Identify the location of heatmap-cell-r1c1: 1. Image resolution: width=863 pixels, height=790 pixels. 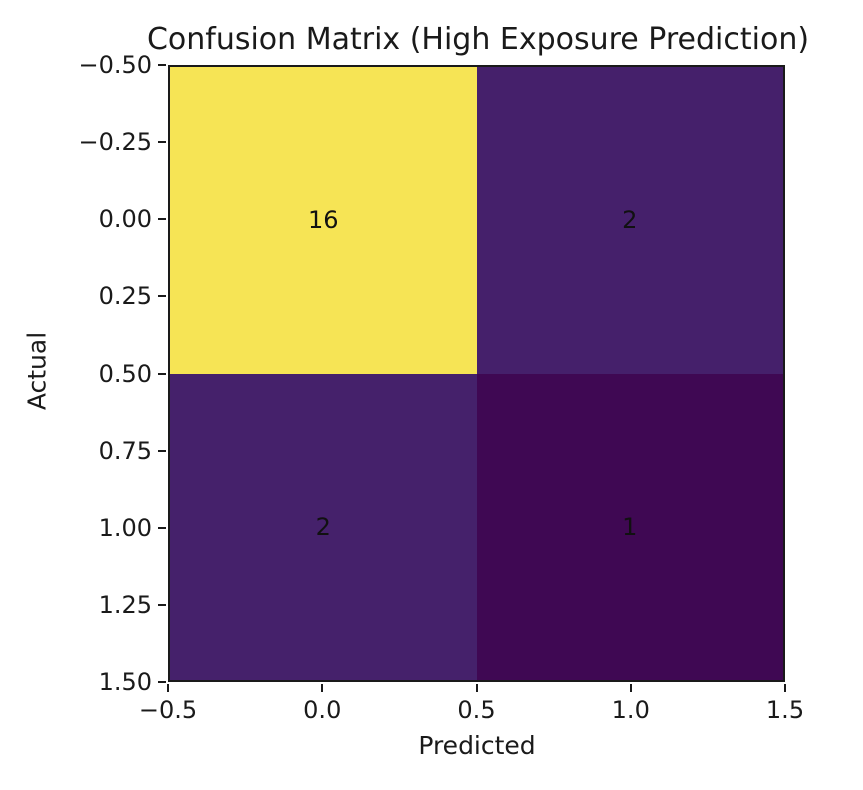
(629, 526).